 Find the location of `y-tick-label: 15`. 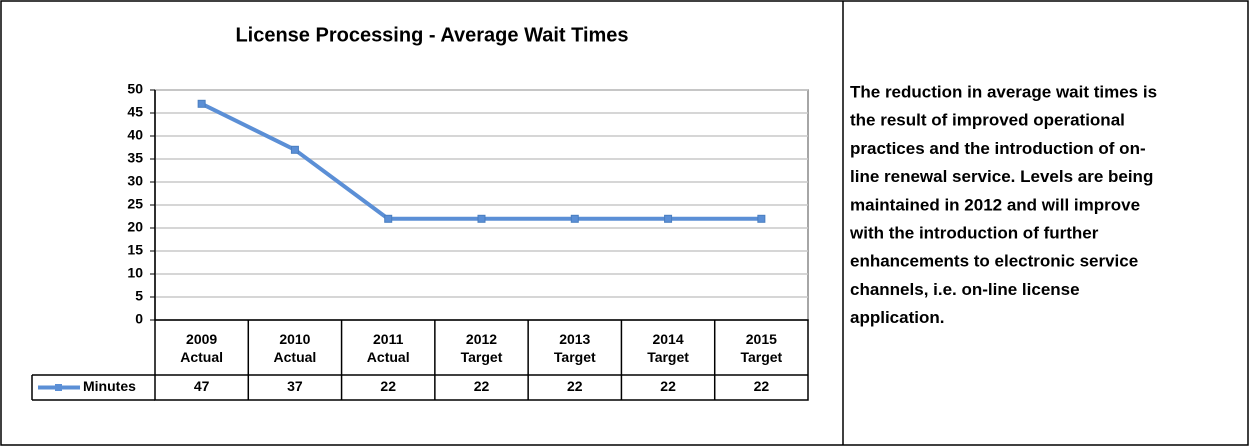

y-tick-label: 15 is located at coordinates (135, 250).